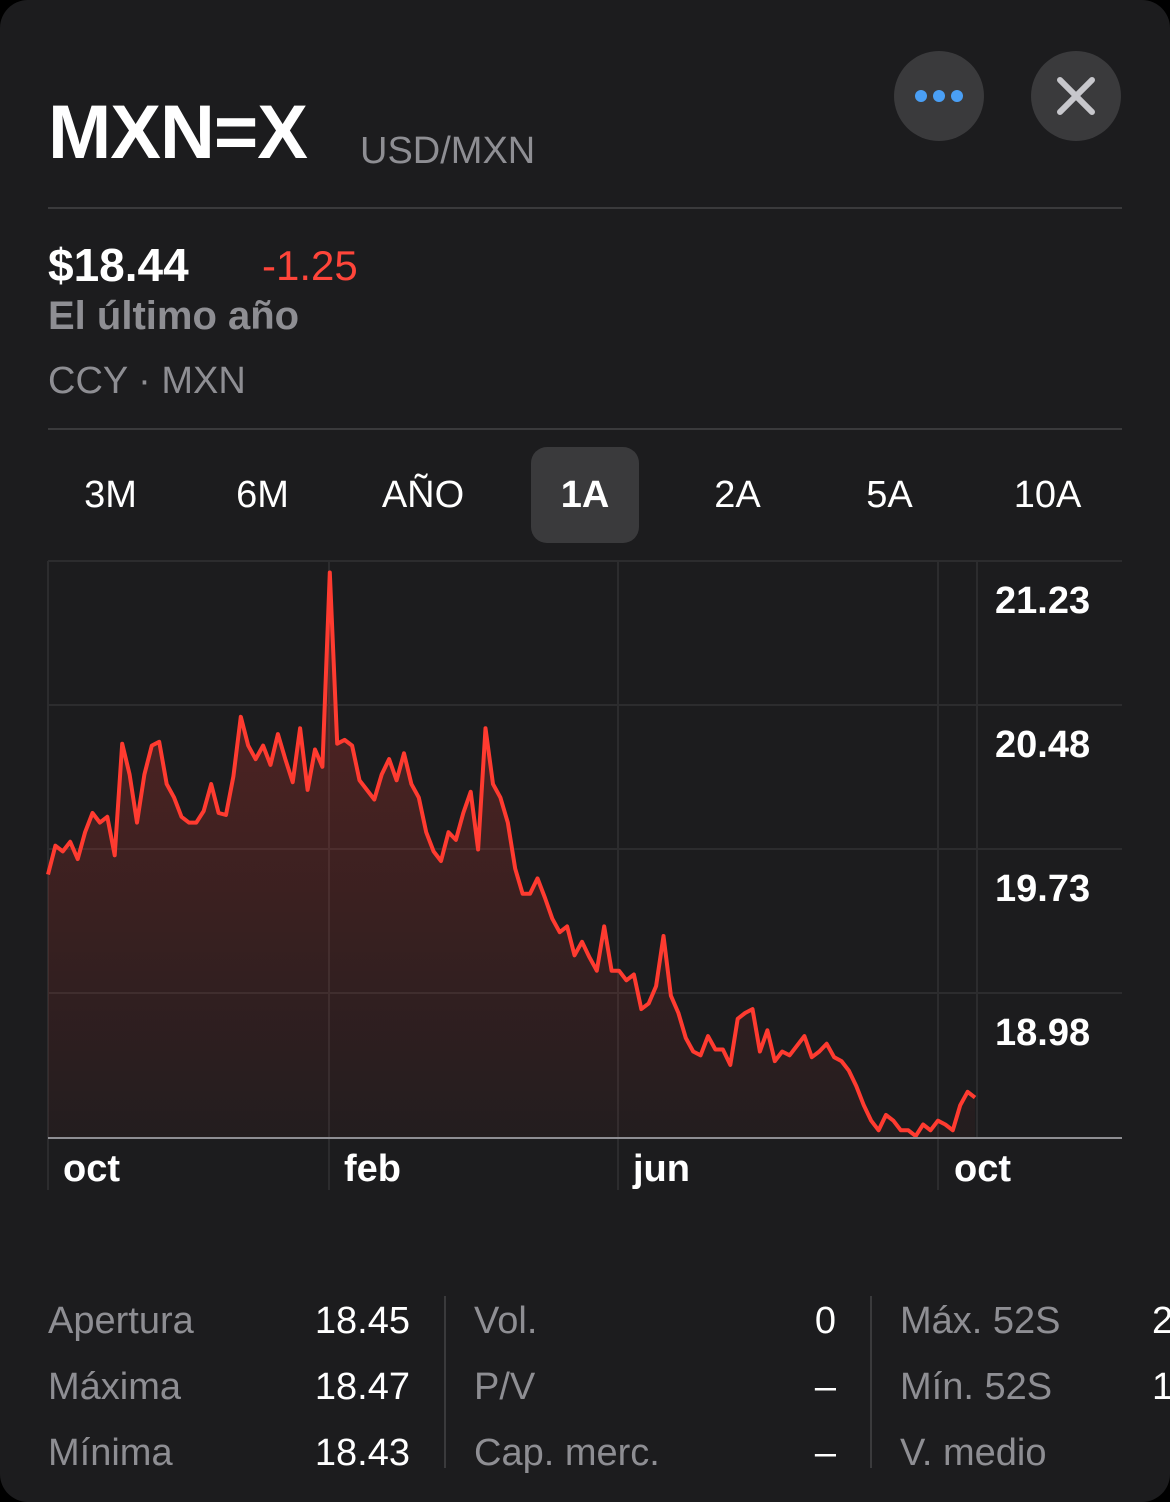 The height and width of the screenshot is (1502, 1170). What do you see at coordinates (567, 1453) in the screenshot?
I see `stat-mktcap-label: Cap. merc.` at bounding box center [567, 1453].